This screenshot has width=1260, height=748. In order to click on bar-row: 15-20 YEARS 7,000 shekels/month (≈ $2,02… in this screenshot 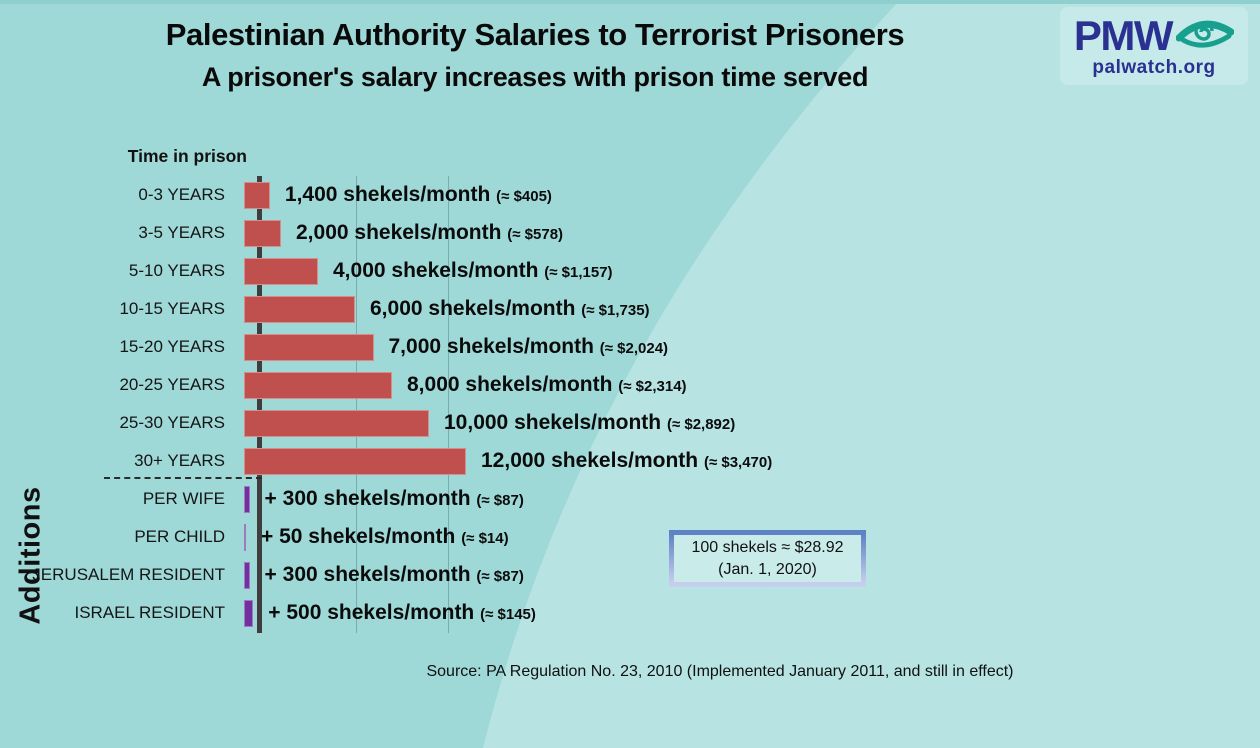, I will do `click(630, 347)`.